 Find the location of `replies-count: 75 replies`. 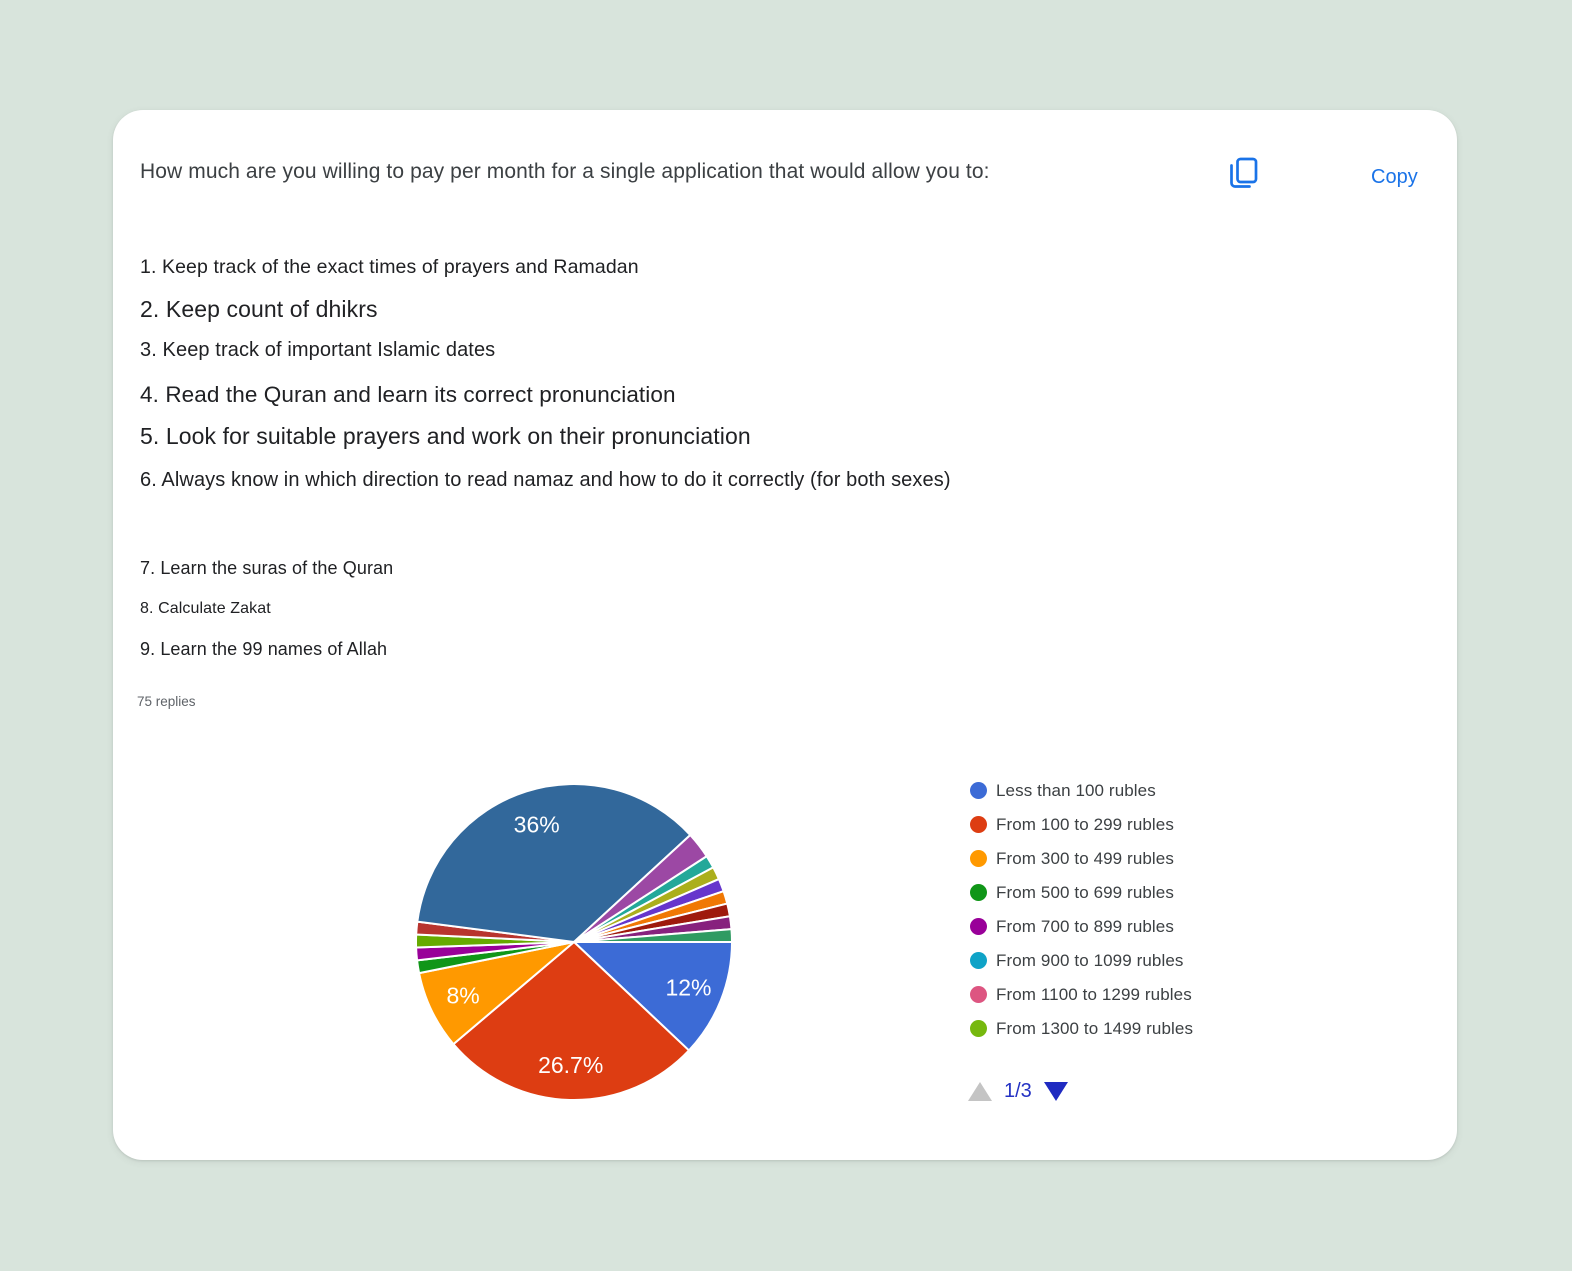

replies-count: 75 replies is located at coordinates (166, 701).